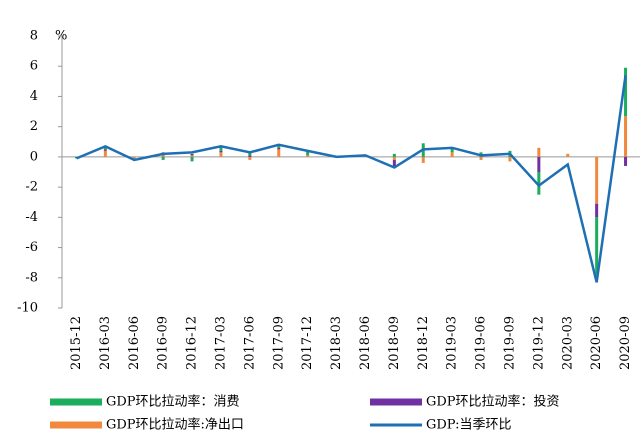  Describe the element at coordinates (134, 343) in the screenshot. I see `x-tick-label: 2016-06` at that location.